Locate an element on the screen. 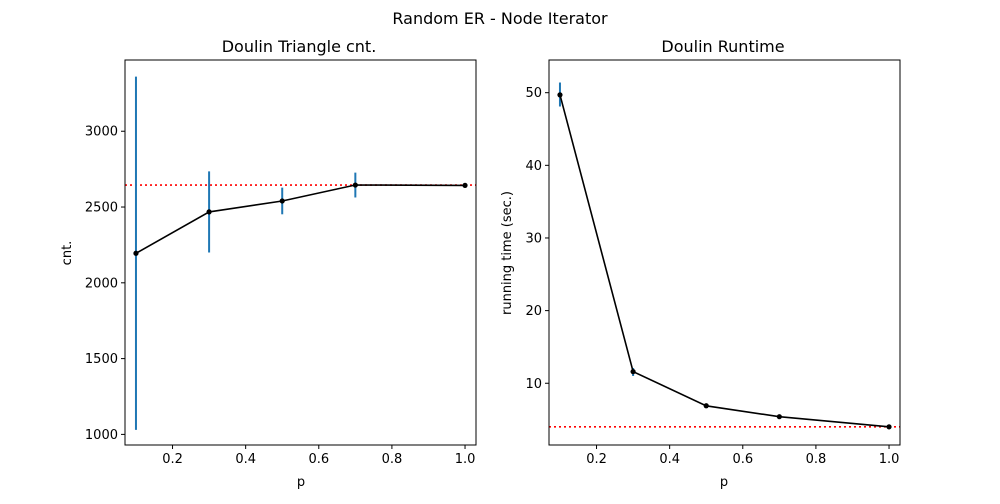 The image size is (1000, 504). panel-title: Doulin Triangle cnt. is located at coordinates (299, 46).